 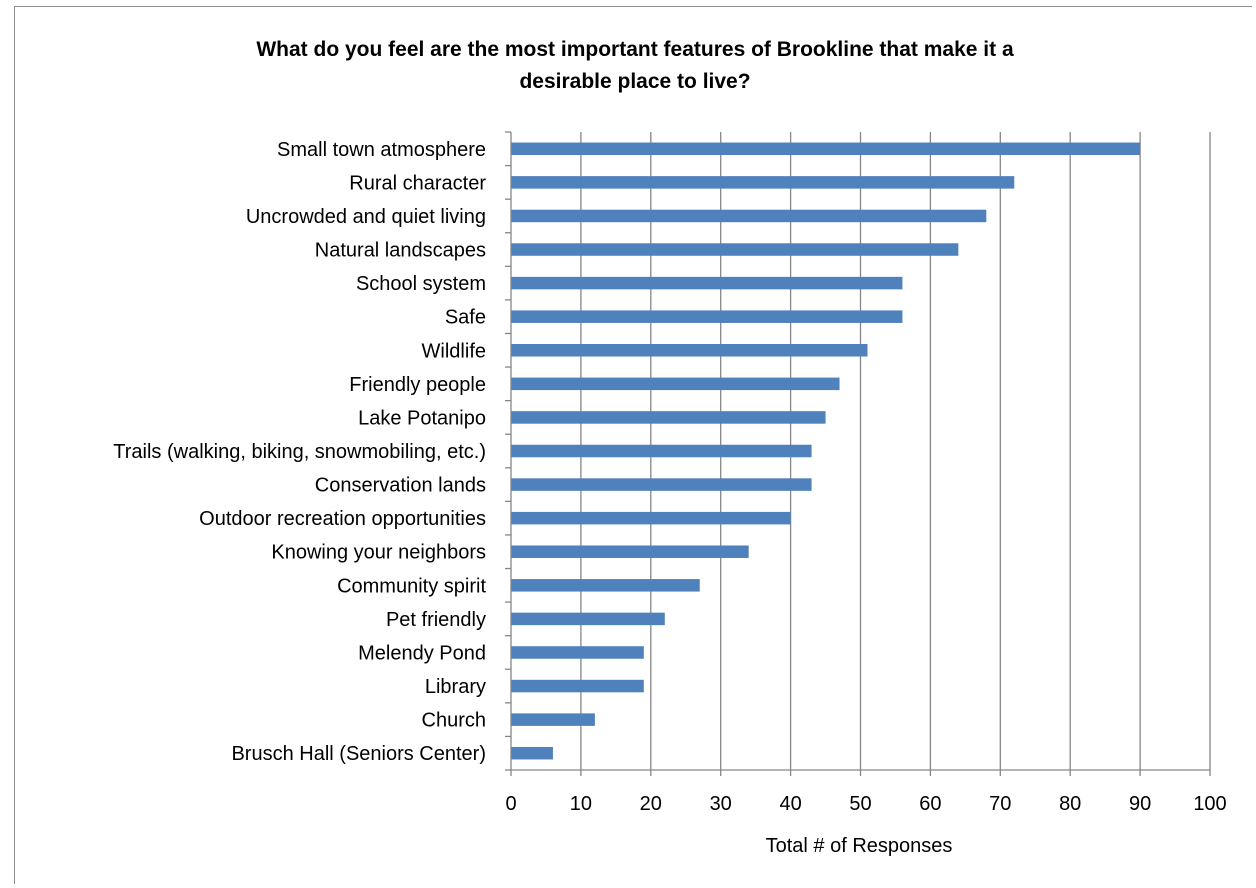 I want to click on category-label: Community spirit, so click(x=411, y=586).